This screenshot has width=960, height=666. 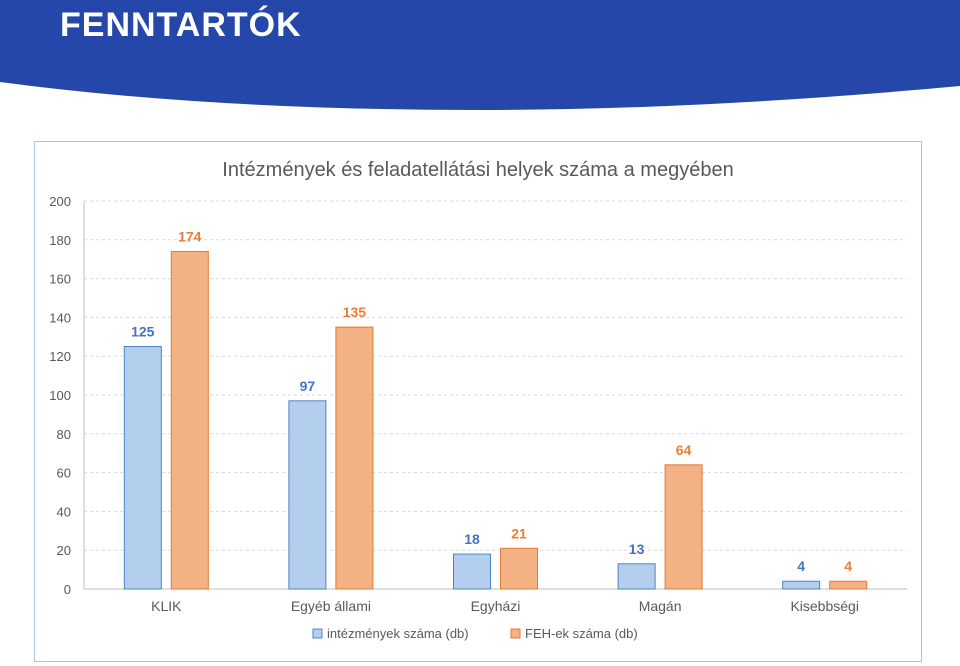 What do you see at coordinates (60, 356) in the screenshot?
I see `y-tick-label: 120` at bounding box center [60, 356].